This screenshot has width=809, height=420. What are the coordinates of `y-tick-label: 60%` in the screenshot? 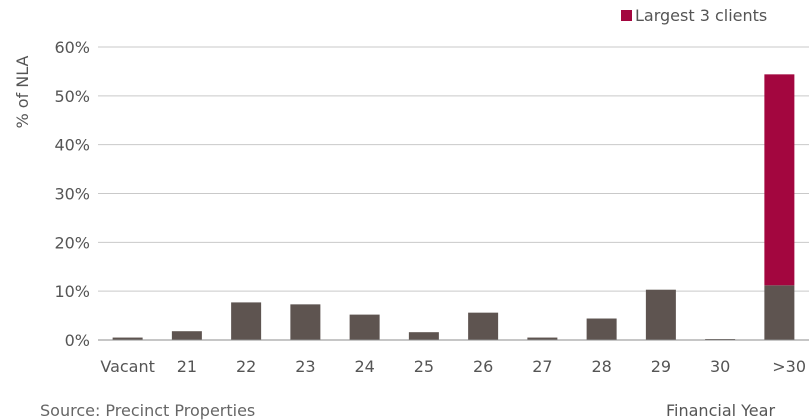 It's located at (72, 47).